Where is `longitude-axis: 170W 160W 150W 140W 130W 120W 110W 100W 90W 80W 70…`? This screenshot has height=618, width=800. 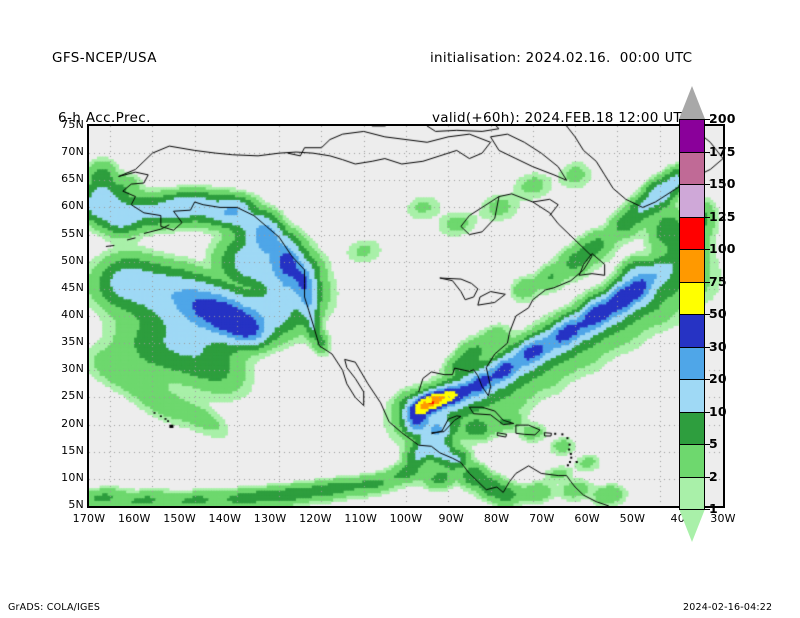
longitude-axis: 170W 160W 150W 140W 130W 120W 110W 100W 90W 80W 70… is located at coordinates (404, 520).